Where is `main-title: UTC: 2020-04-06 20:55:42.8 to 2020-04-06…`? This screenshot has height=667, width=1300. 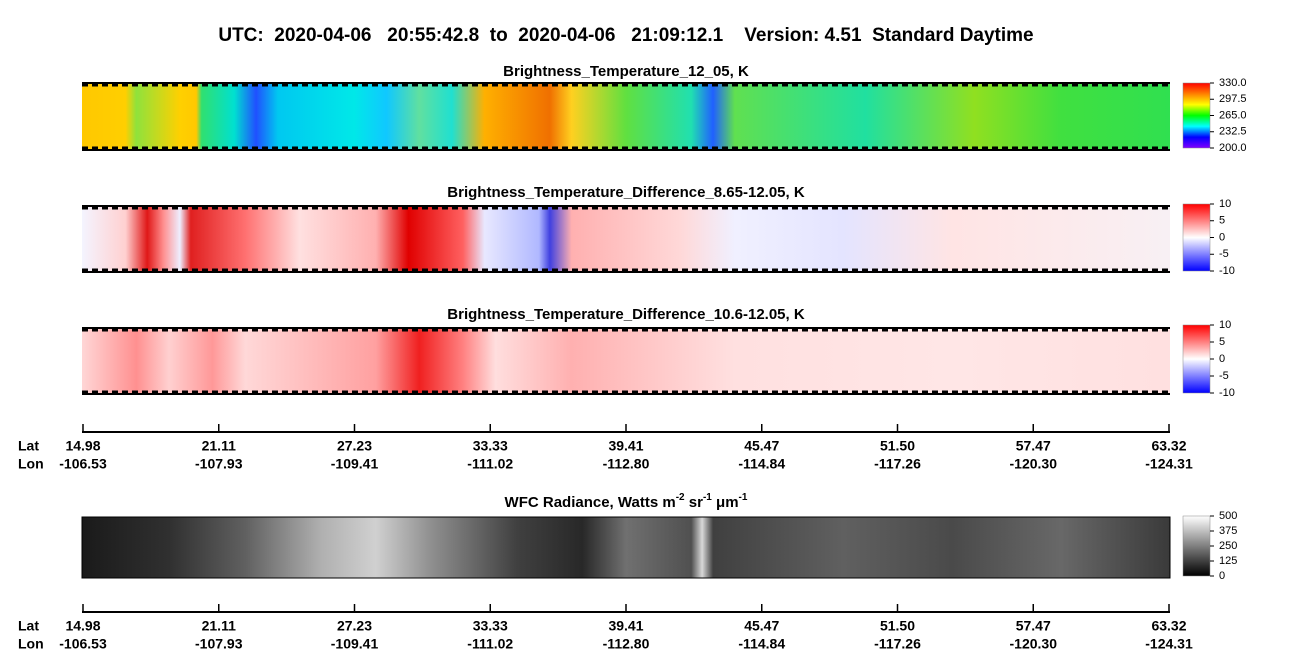
main-title: UTC: 2020-04-06 20:55:42.8 to 2020-04-06… is located at coordinates (625, 35).